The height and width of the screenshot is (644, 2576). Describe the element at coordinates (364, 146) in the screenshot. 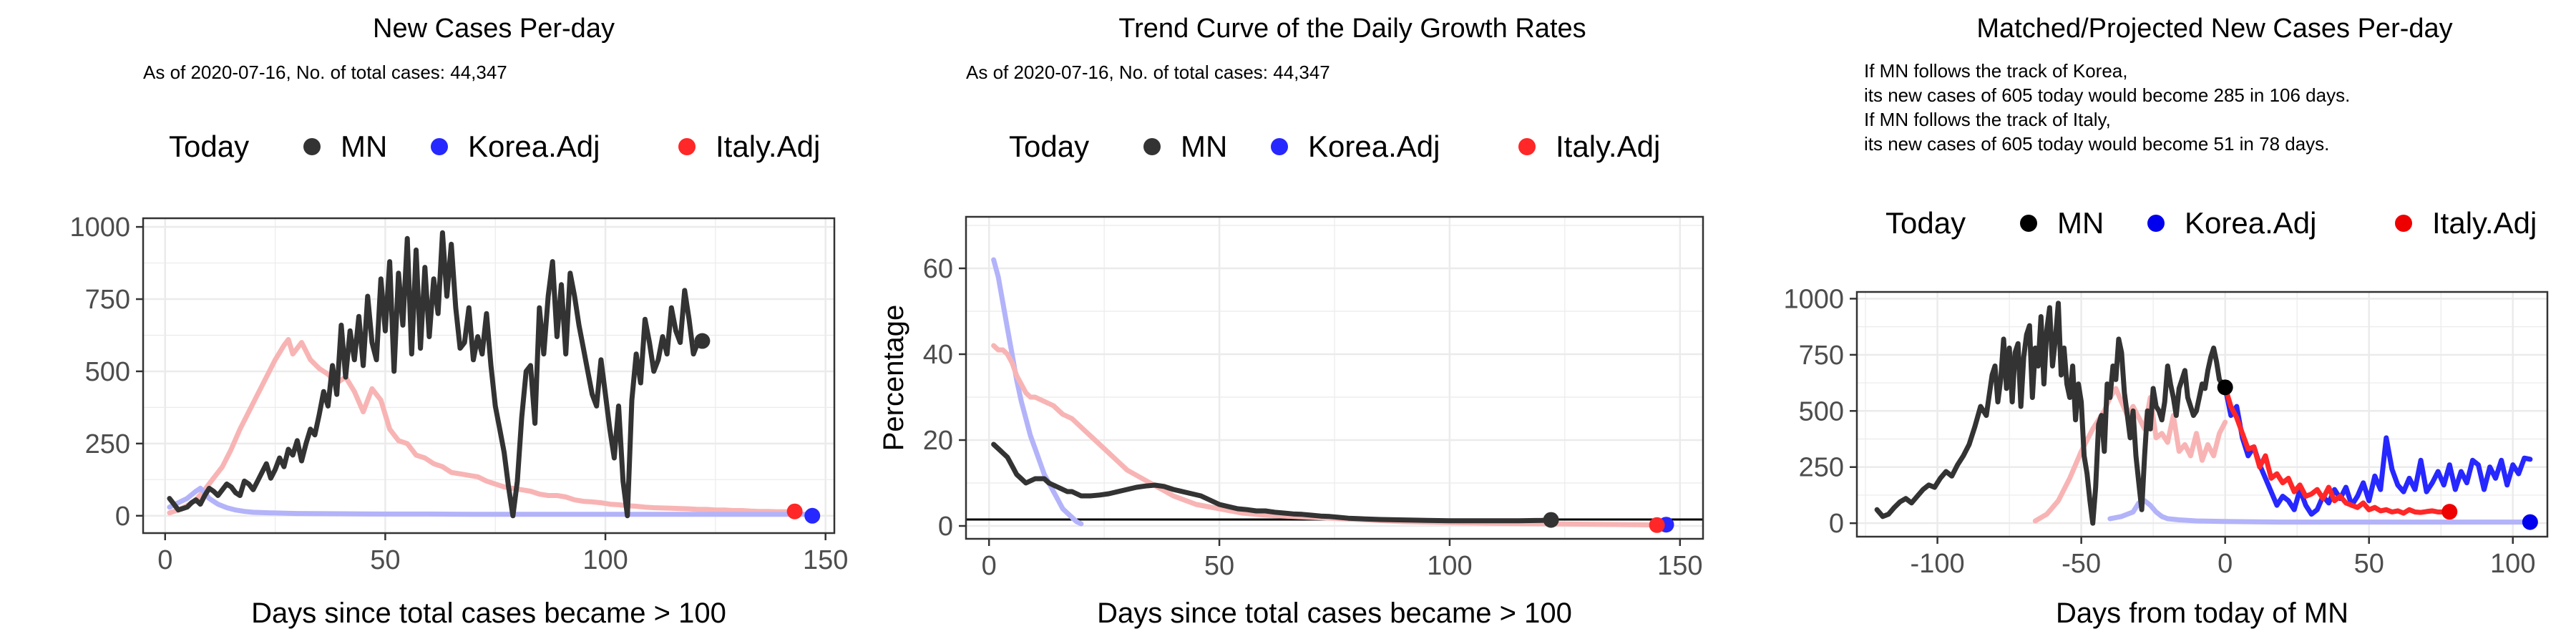

I see `chart-1-legend-item: MN` at that location.